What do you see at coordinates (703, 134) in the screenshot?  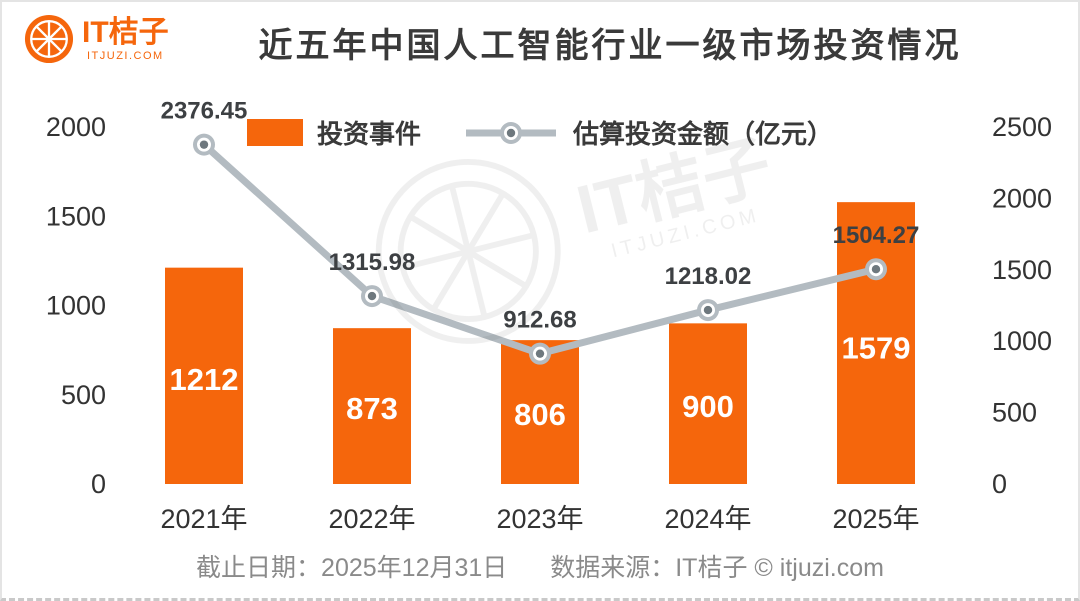 I see `legend-label-line: 估算投资金额（亿元）` at bounding box center [703, 134].